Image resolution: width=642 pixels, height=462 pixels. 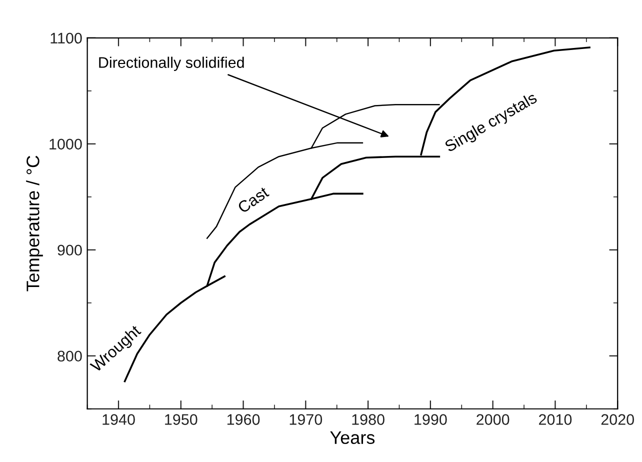 I want to click on x-tick-label: 1990, so click(x=430, y=419).